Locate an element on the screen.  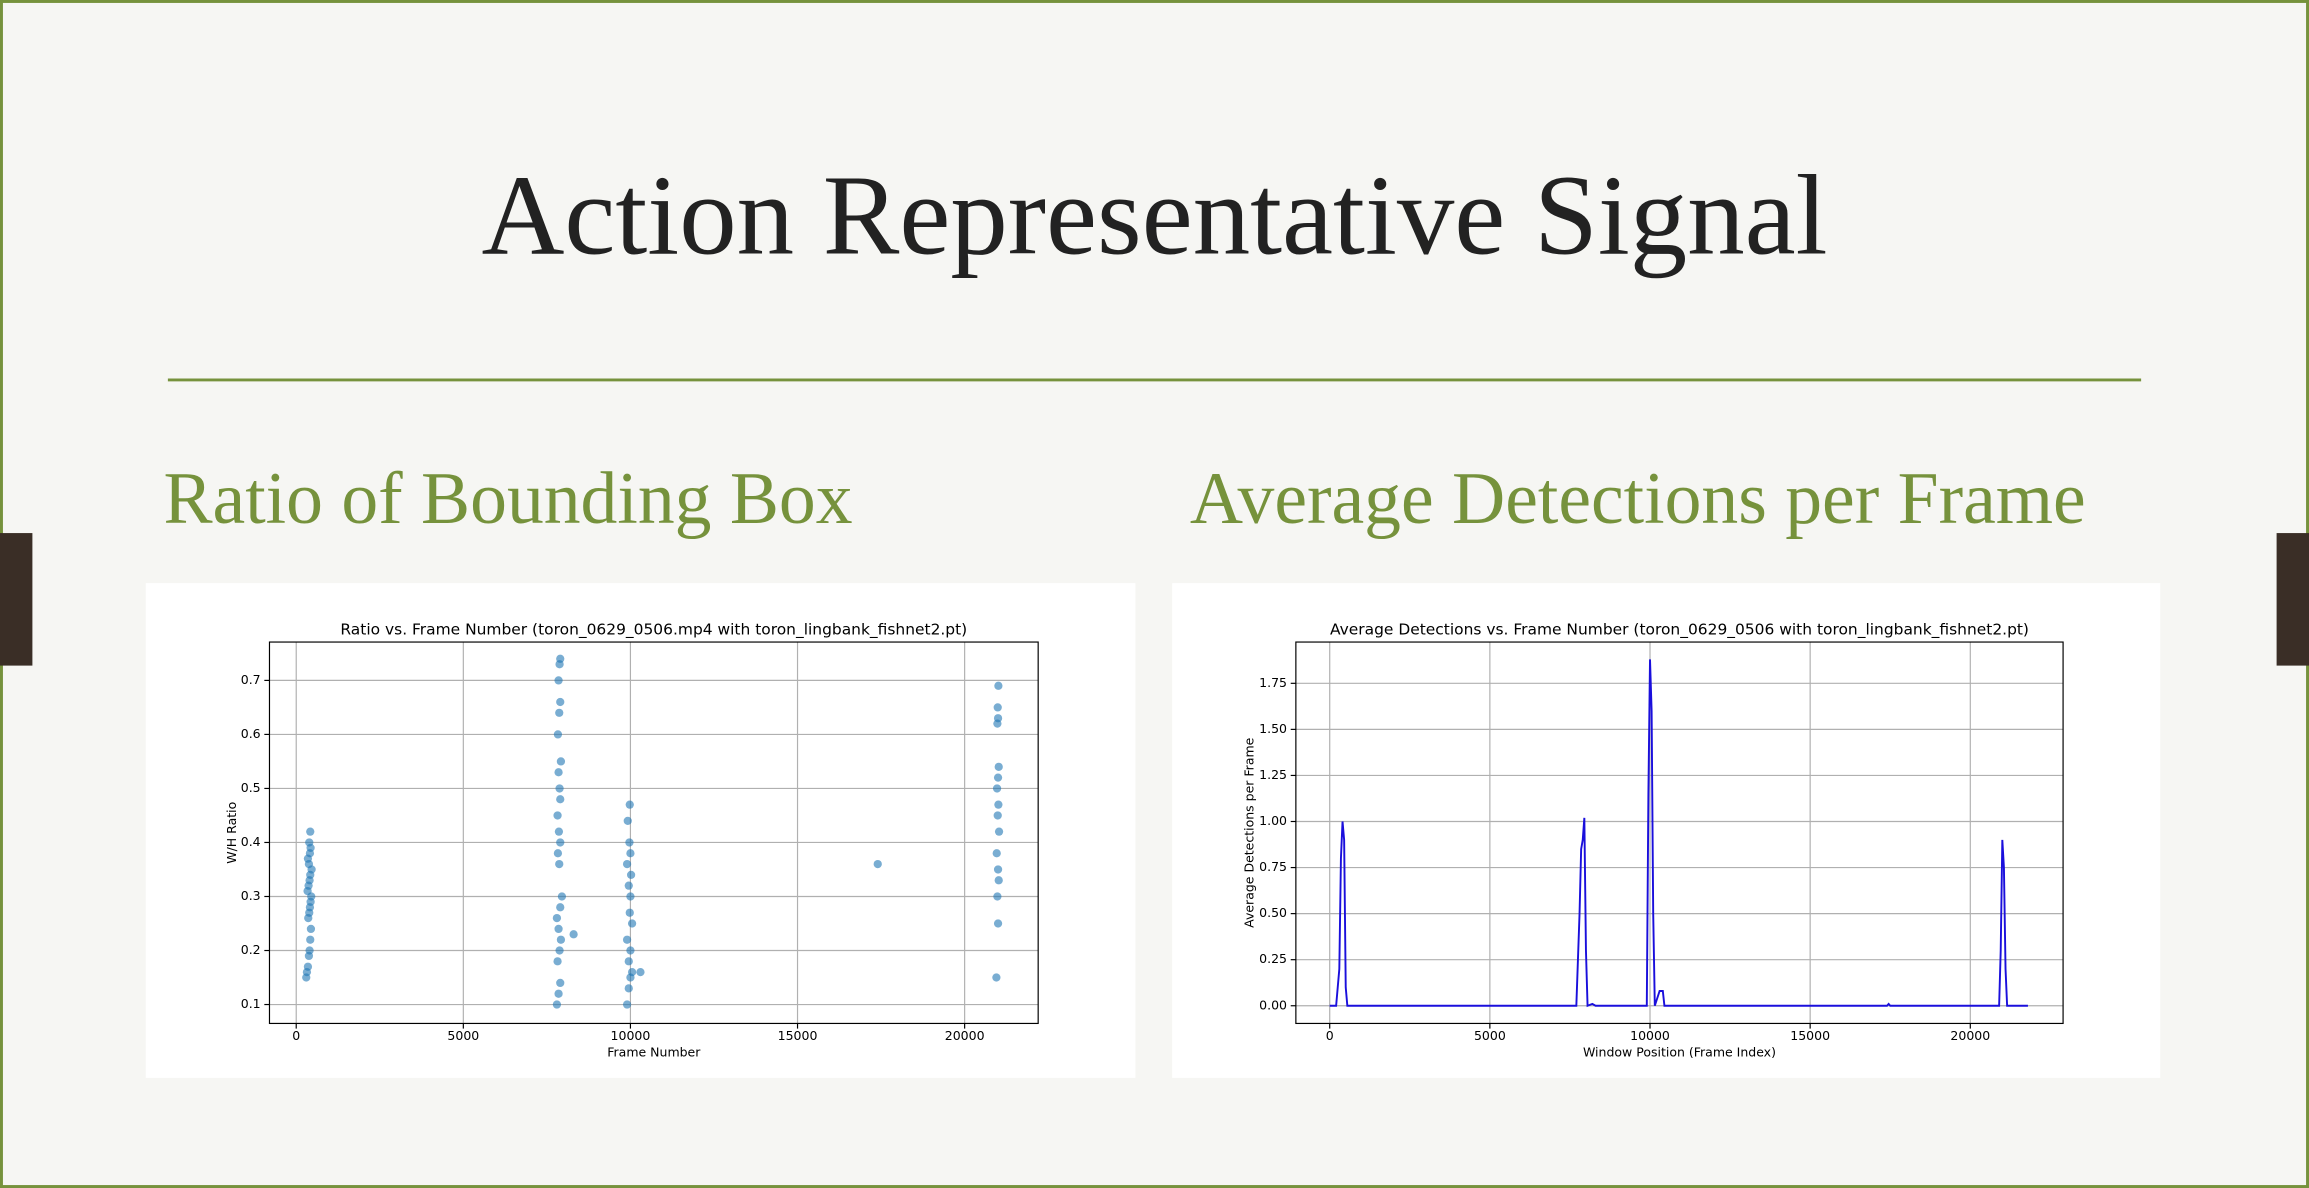
y-axis-label: Average Detections per Frame is located at coordinates (1249, 832).